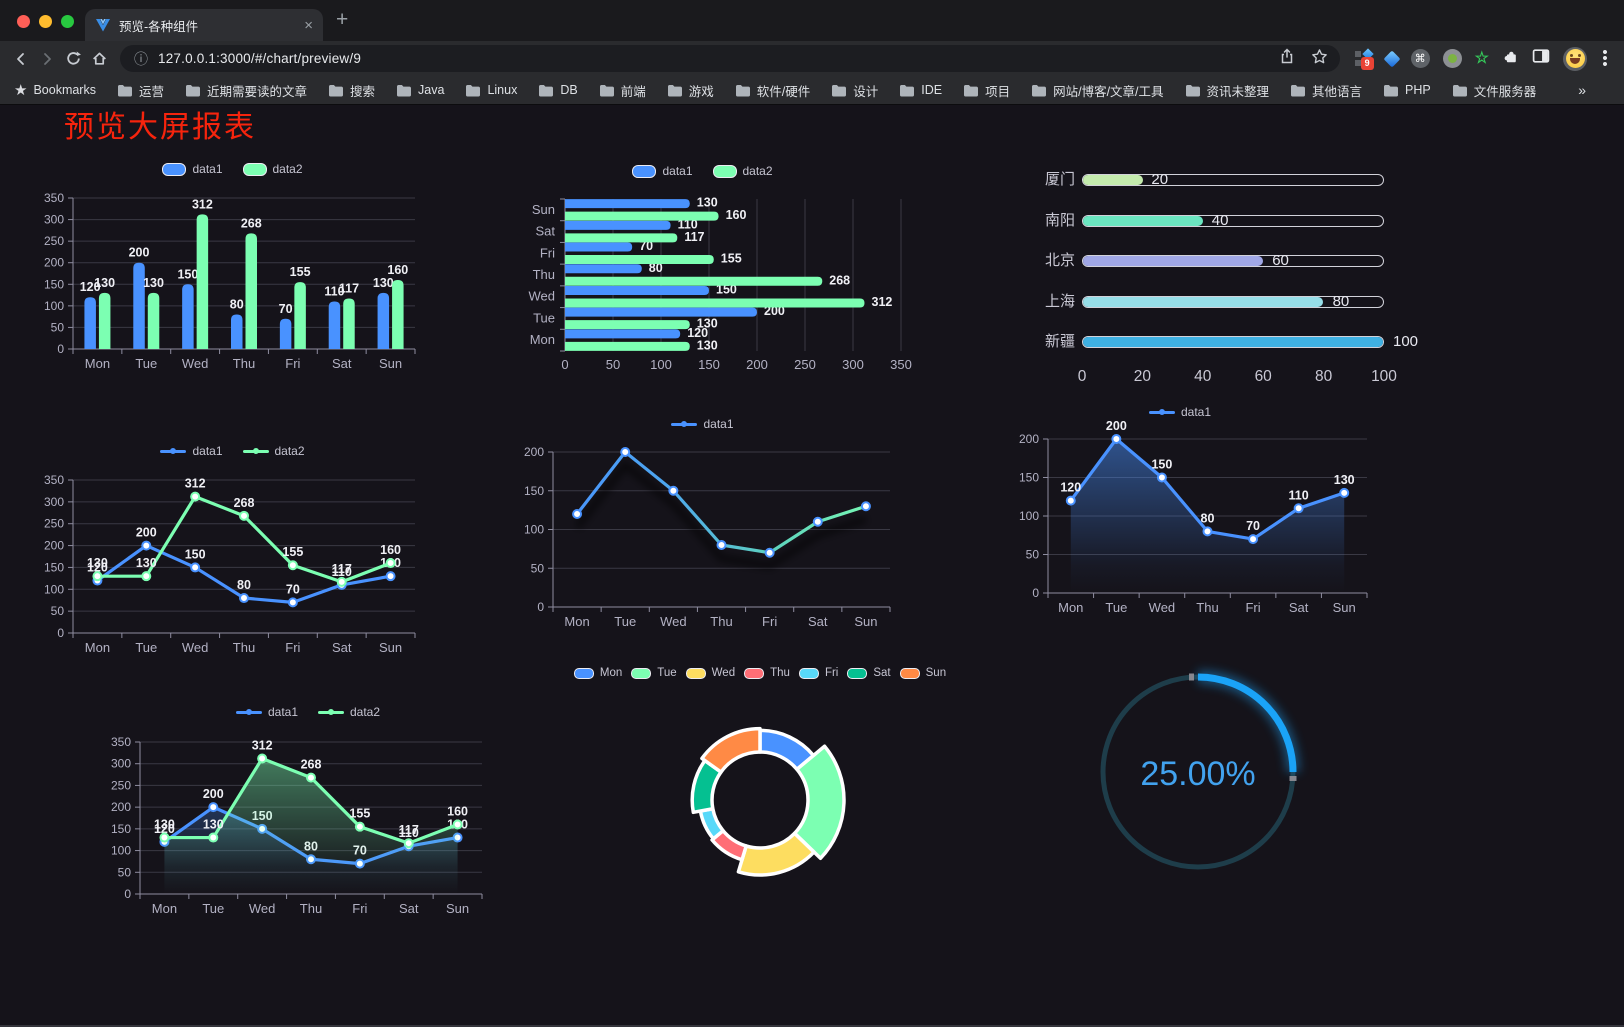 The width and height of the screenshot is (1624, 1027). I want to click on bookmark-folder: IDE, so click(920, 90).